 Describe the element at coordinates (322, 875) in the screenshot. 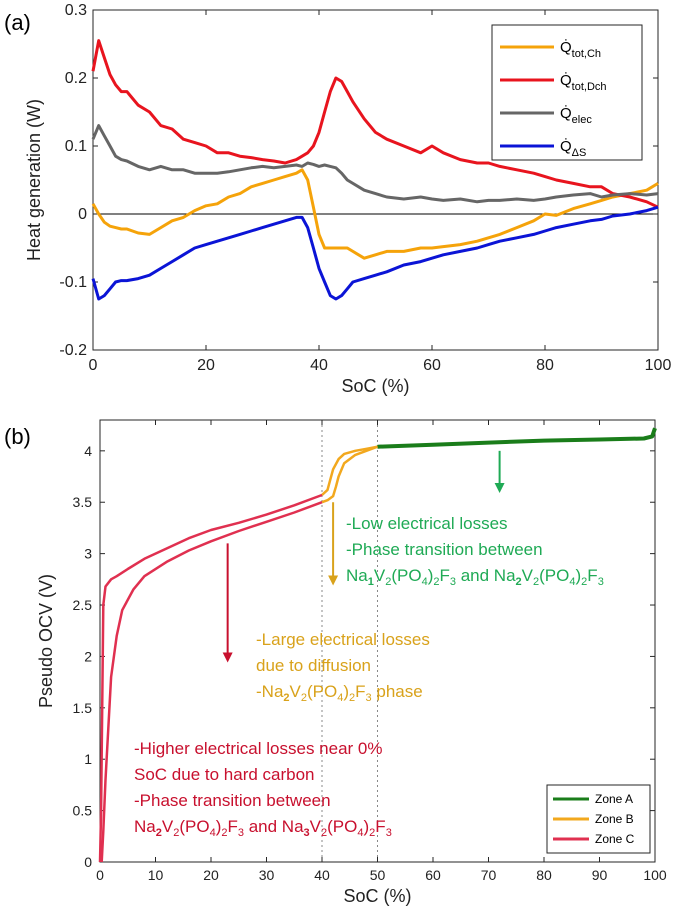

I see `x-tick-label-b: 40` at that location.